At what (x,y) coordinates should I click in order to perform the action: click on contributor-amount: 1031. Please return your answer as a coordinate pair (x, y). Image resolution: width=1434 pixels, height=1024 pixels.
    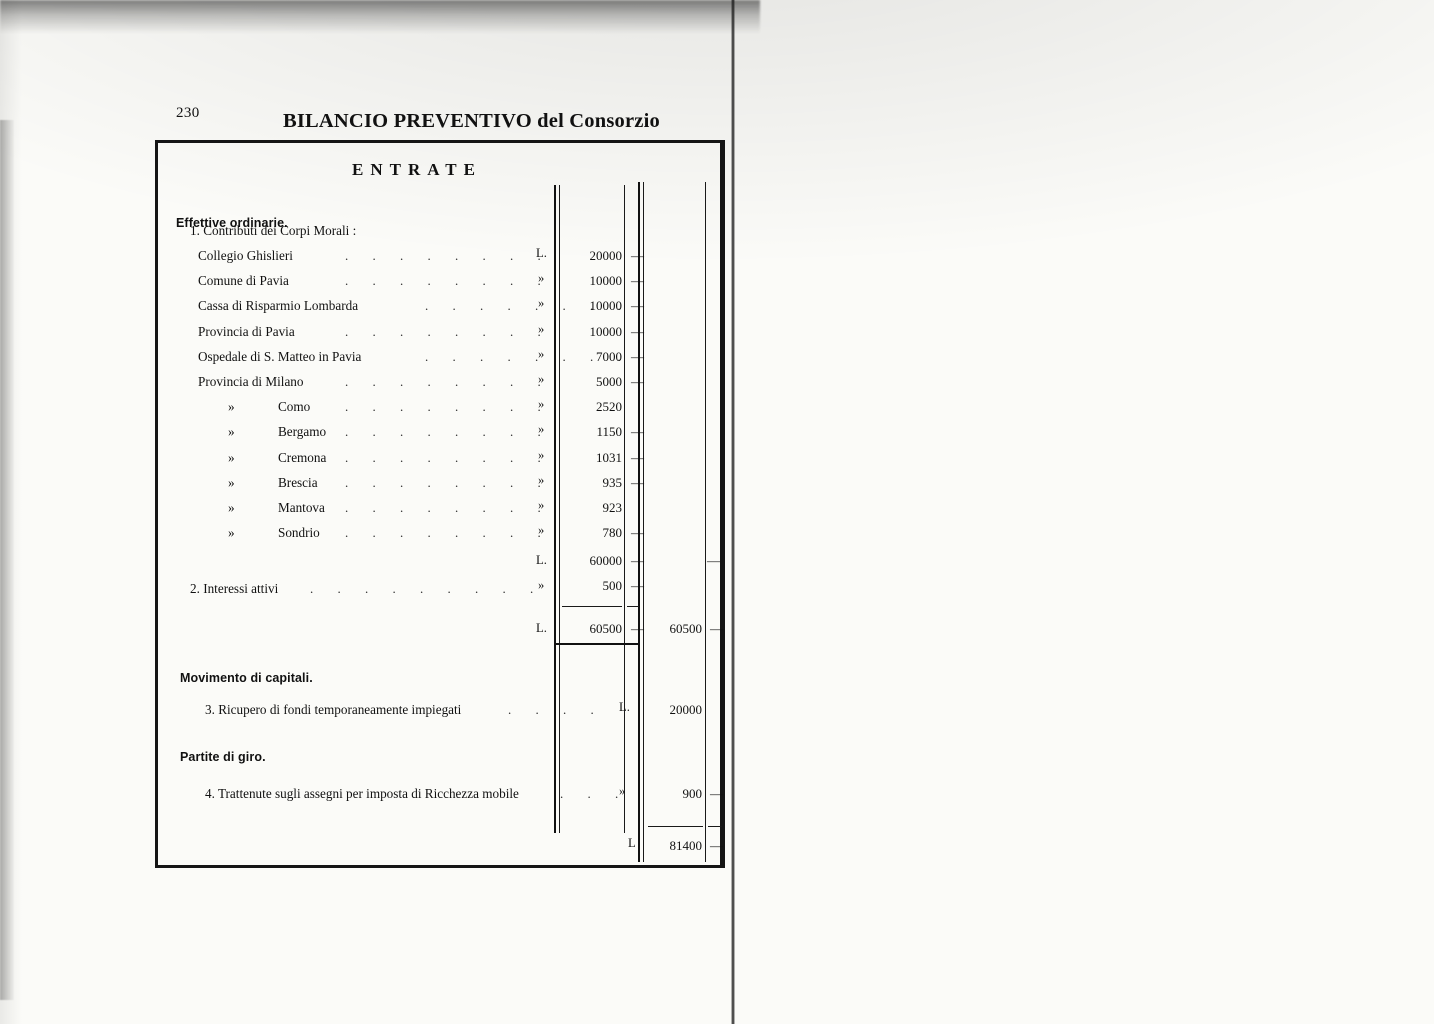
    Looking at the image, I should click on (609, 457).